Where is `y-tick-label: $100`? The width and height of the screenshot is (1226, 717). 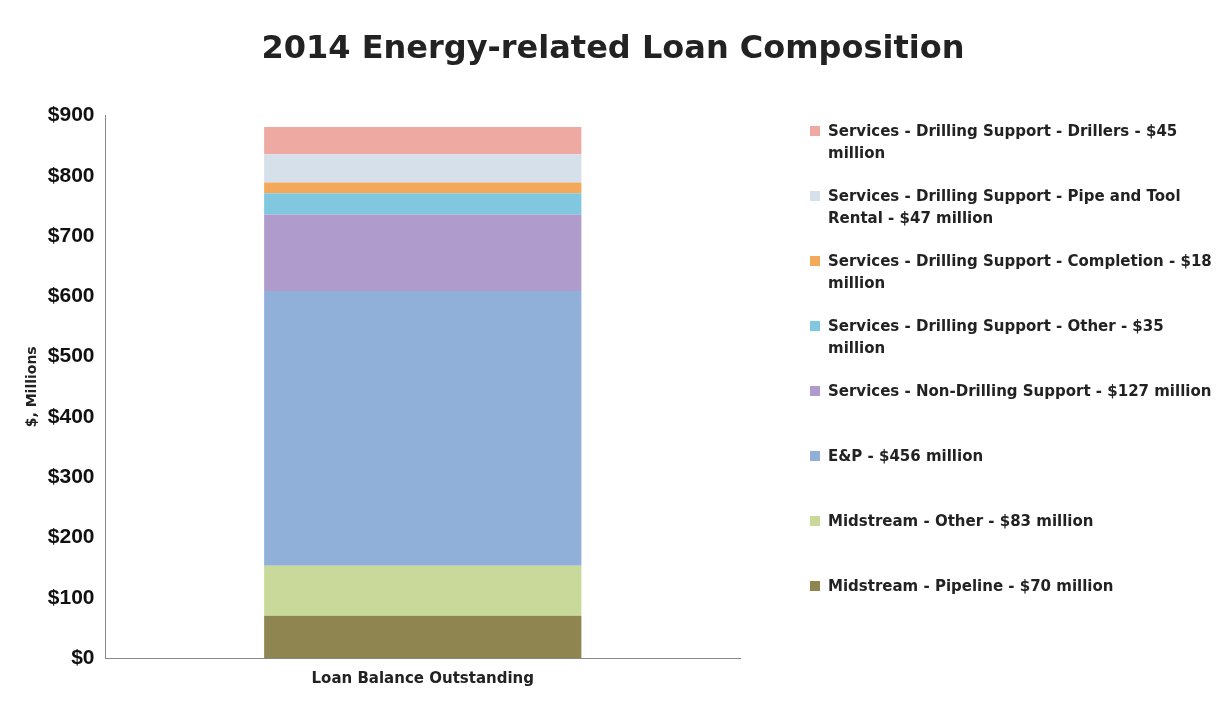
y-tick-label: $100 is located at coordinates (71, 596).